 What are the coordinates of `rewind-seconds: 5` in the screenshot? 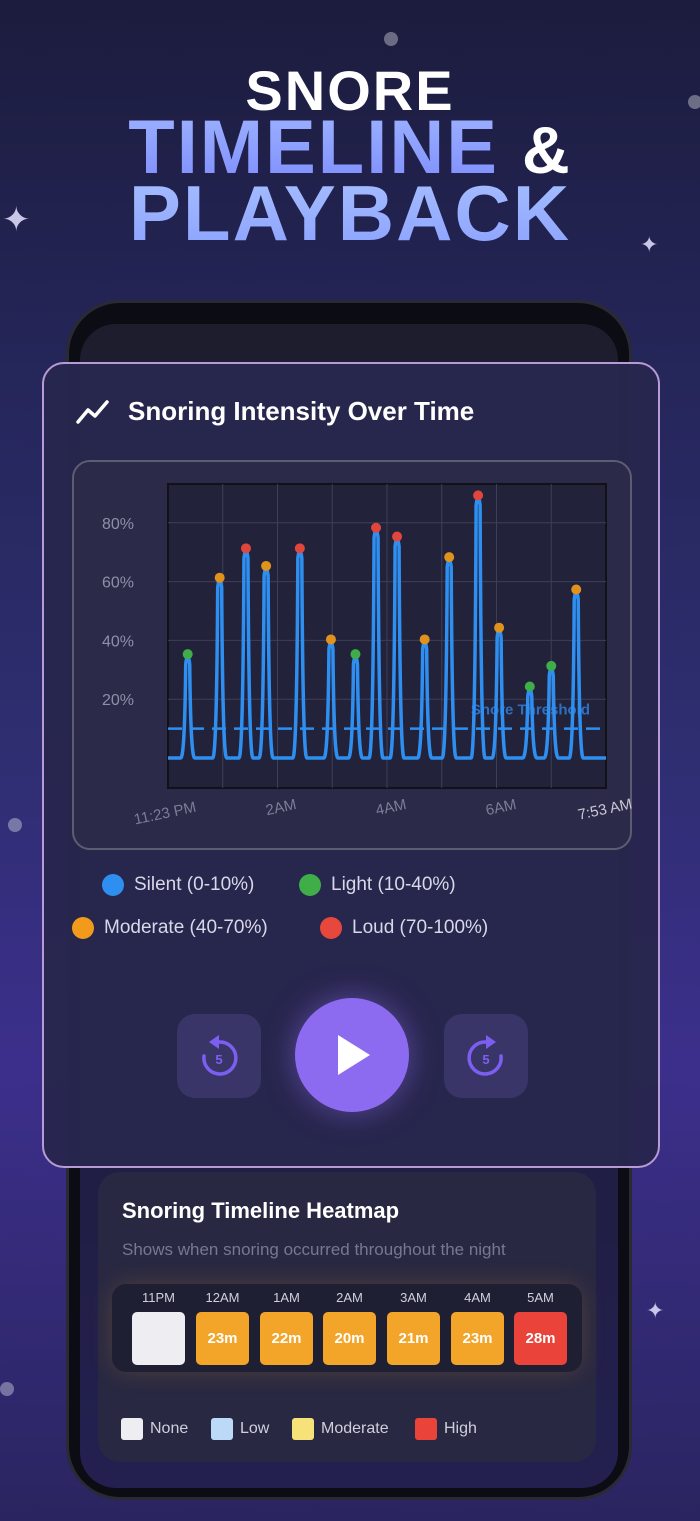 It's located at (218, 1059).